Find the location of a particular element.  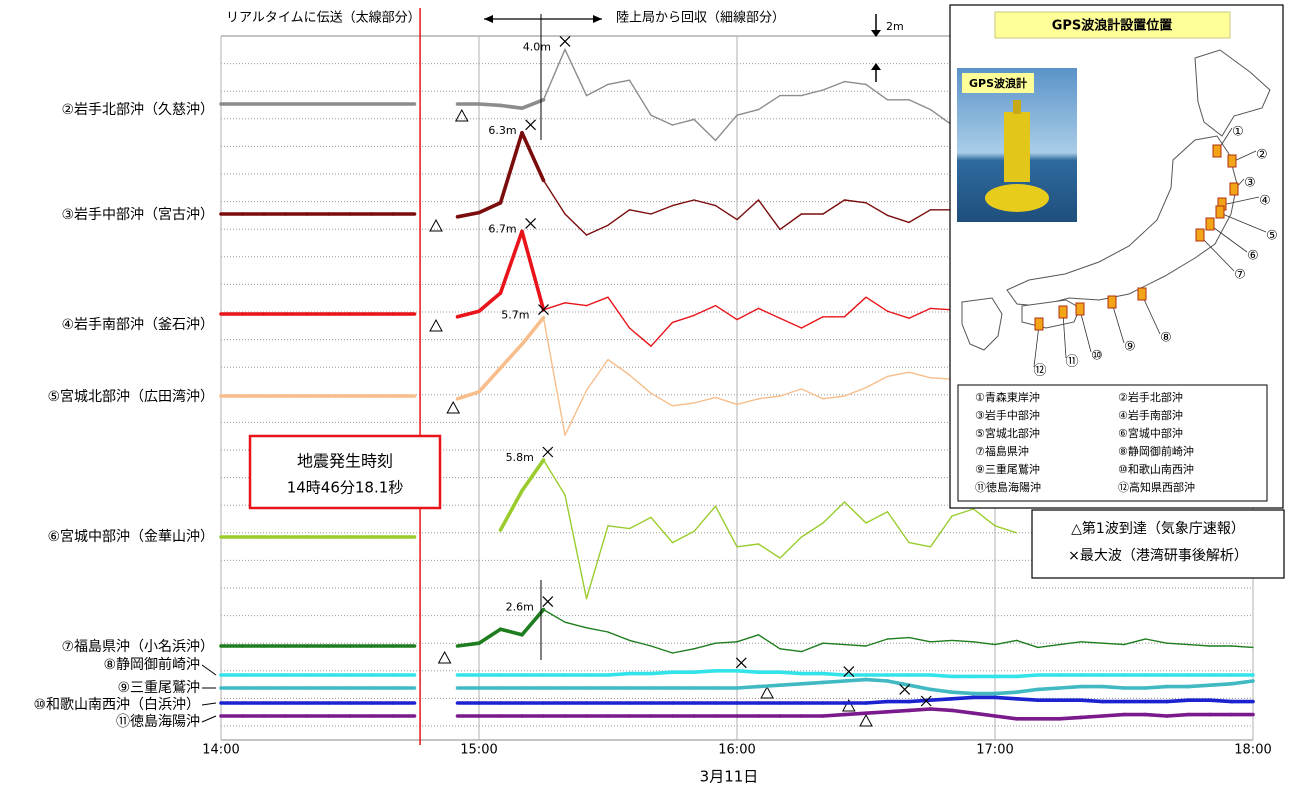

x-tick-label: 18:00 is located at coordinates (1252, 750).